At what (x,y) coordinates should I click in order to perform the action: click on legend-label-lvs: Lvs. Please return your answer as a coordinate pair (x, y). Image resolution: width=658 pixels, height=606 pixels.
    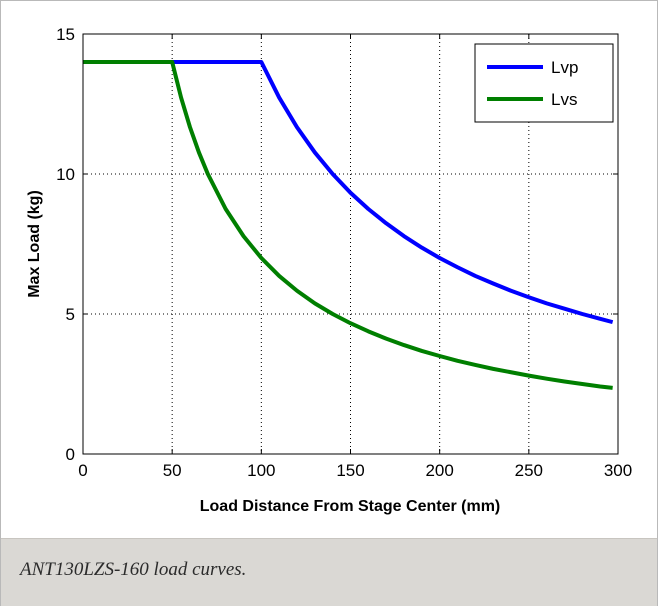
    Looking at the image, I should click on (564, 99).